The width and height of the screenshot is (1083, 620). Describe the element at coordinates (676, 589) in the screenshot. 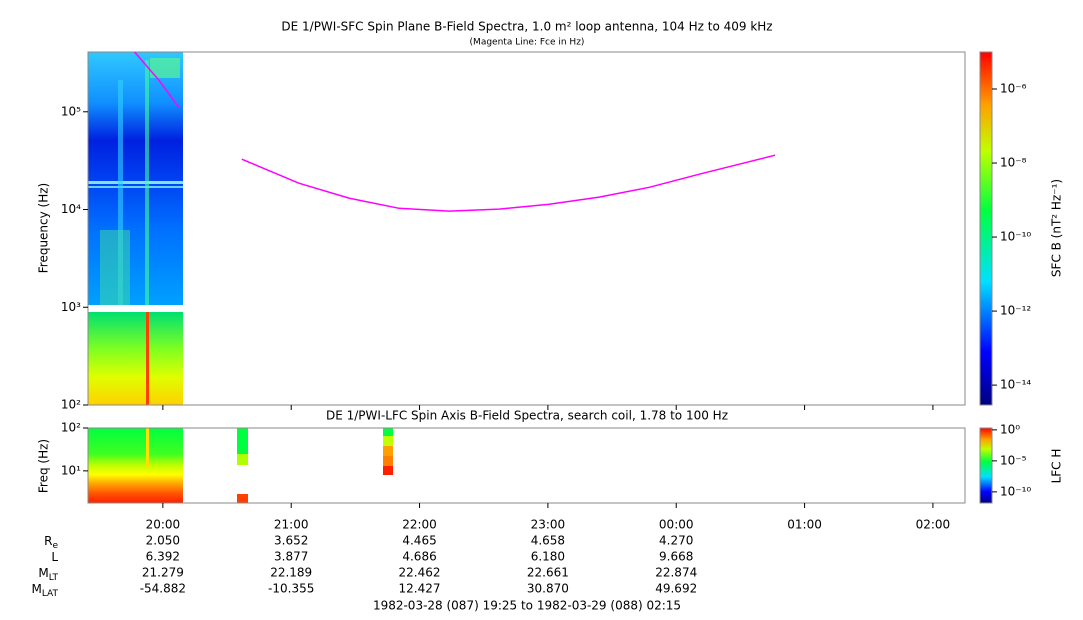

I see `ephemeris-value: 49.692` at that location.